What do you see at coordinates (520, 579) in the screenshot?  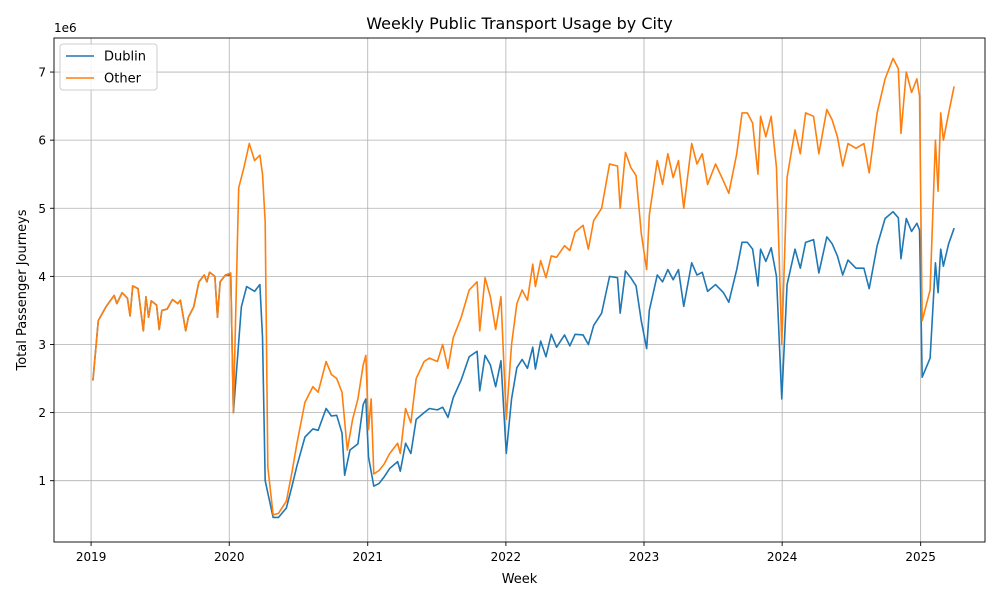 I see `x-axis-label: Week` at bounding box center [520, 579].